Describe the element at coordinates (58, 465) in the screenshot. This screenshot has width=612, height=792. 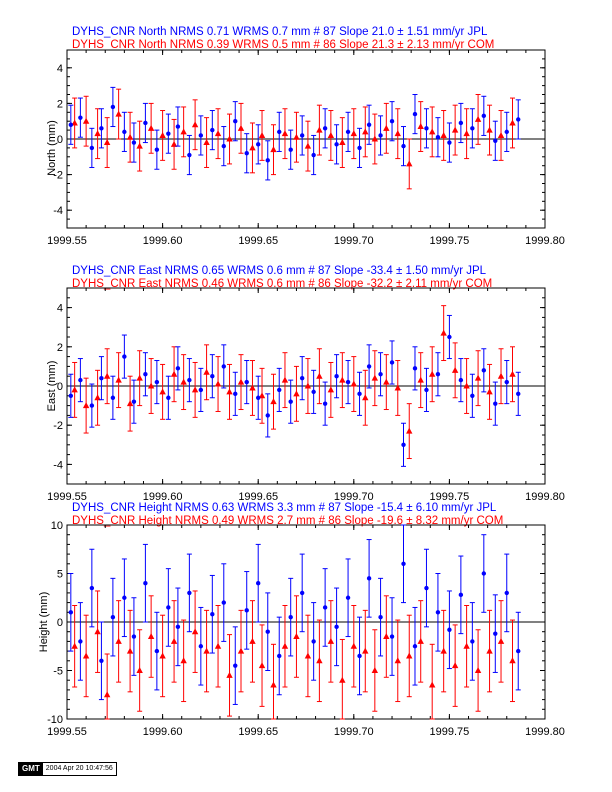
I see `y-tick-label: -4` at that location.